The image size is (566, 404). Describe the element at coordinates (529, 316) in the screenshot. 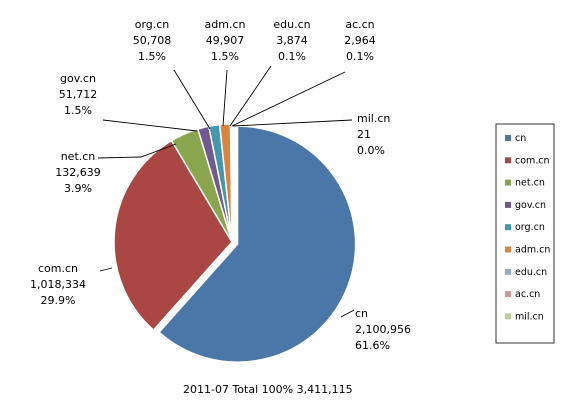

I see `legend-label-mil-cn: mil.cn` at that location.